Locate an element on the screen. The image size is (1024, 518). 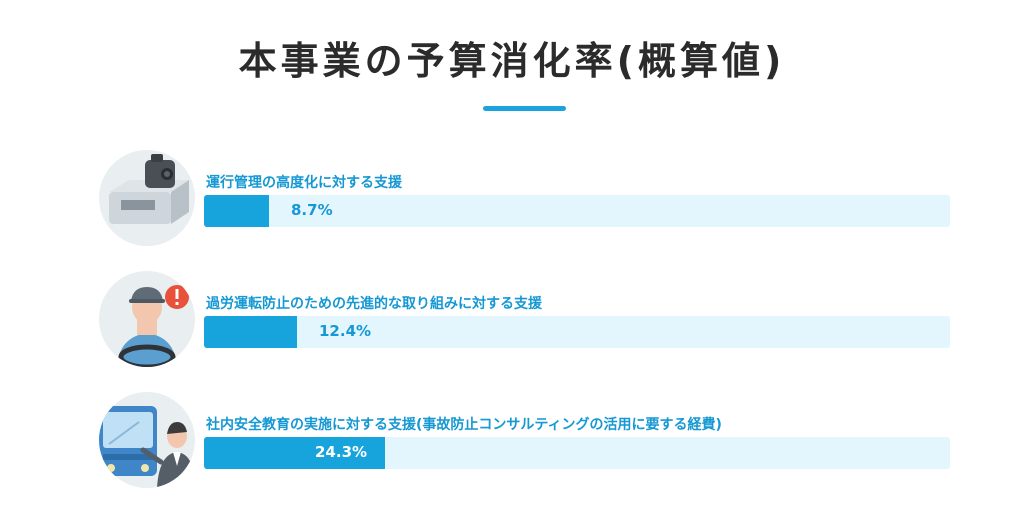
item-label: 社内安全教育の実施に対する支援(事故防止コンサルティングの活用に要する経費) is located at coordinates (464, 425).